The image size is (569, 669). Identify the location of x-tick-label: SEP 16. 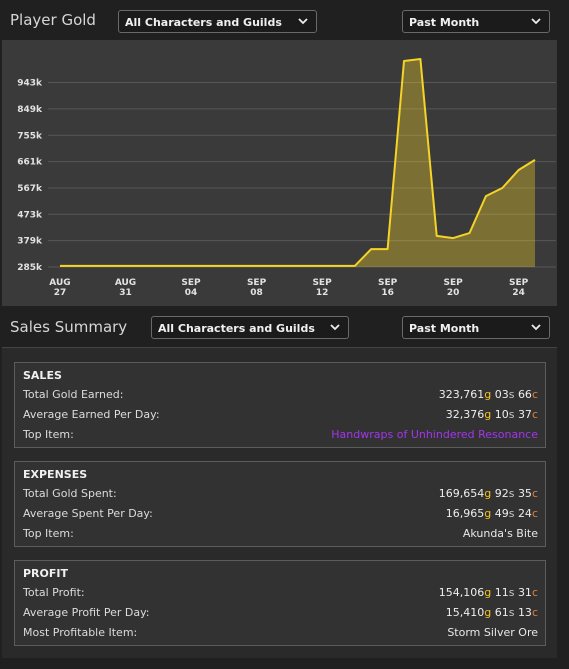
(388, 288).